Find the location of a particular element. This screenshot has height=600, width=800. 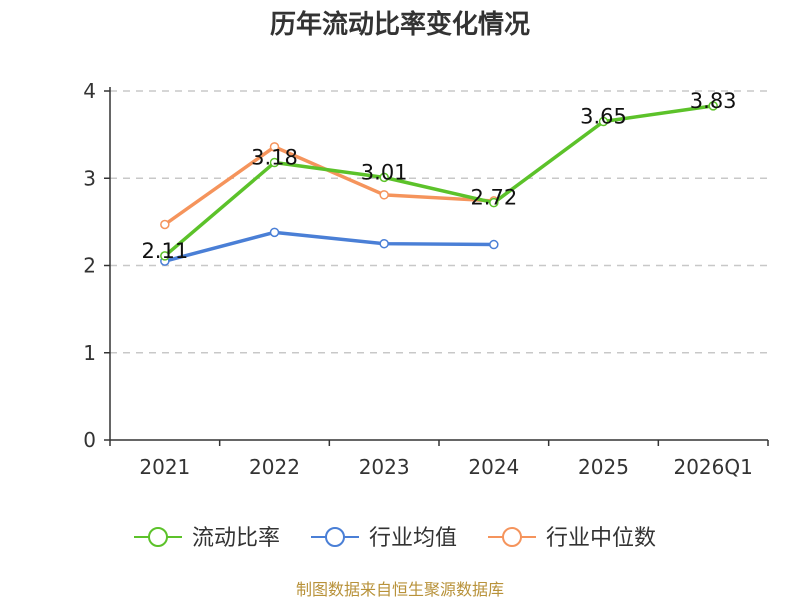

data-label: 3.65 is located at coordinates (603, 117).